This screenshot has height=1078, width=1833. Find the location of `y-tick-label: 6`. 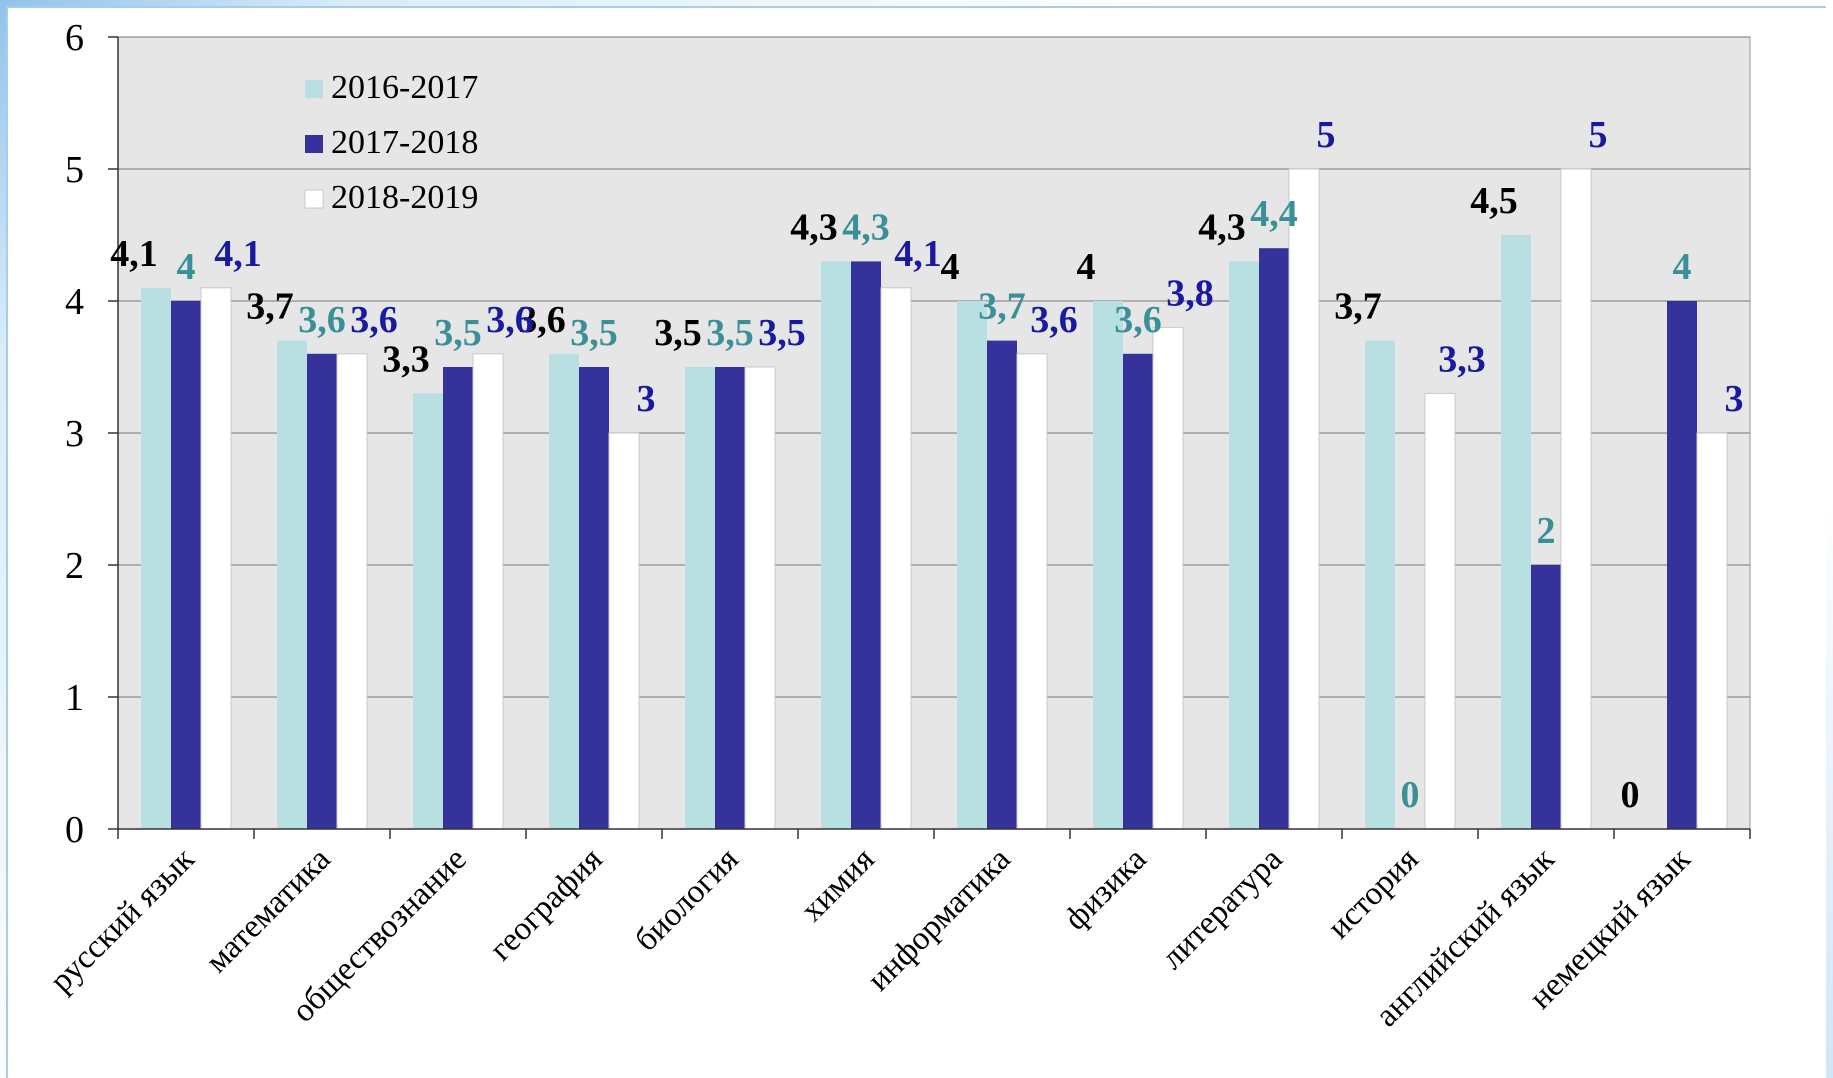

y-tick-label: 6 is located at coordinates (74, 38).